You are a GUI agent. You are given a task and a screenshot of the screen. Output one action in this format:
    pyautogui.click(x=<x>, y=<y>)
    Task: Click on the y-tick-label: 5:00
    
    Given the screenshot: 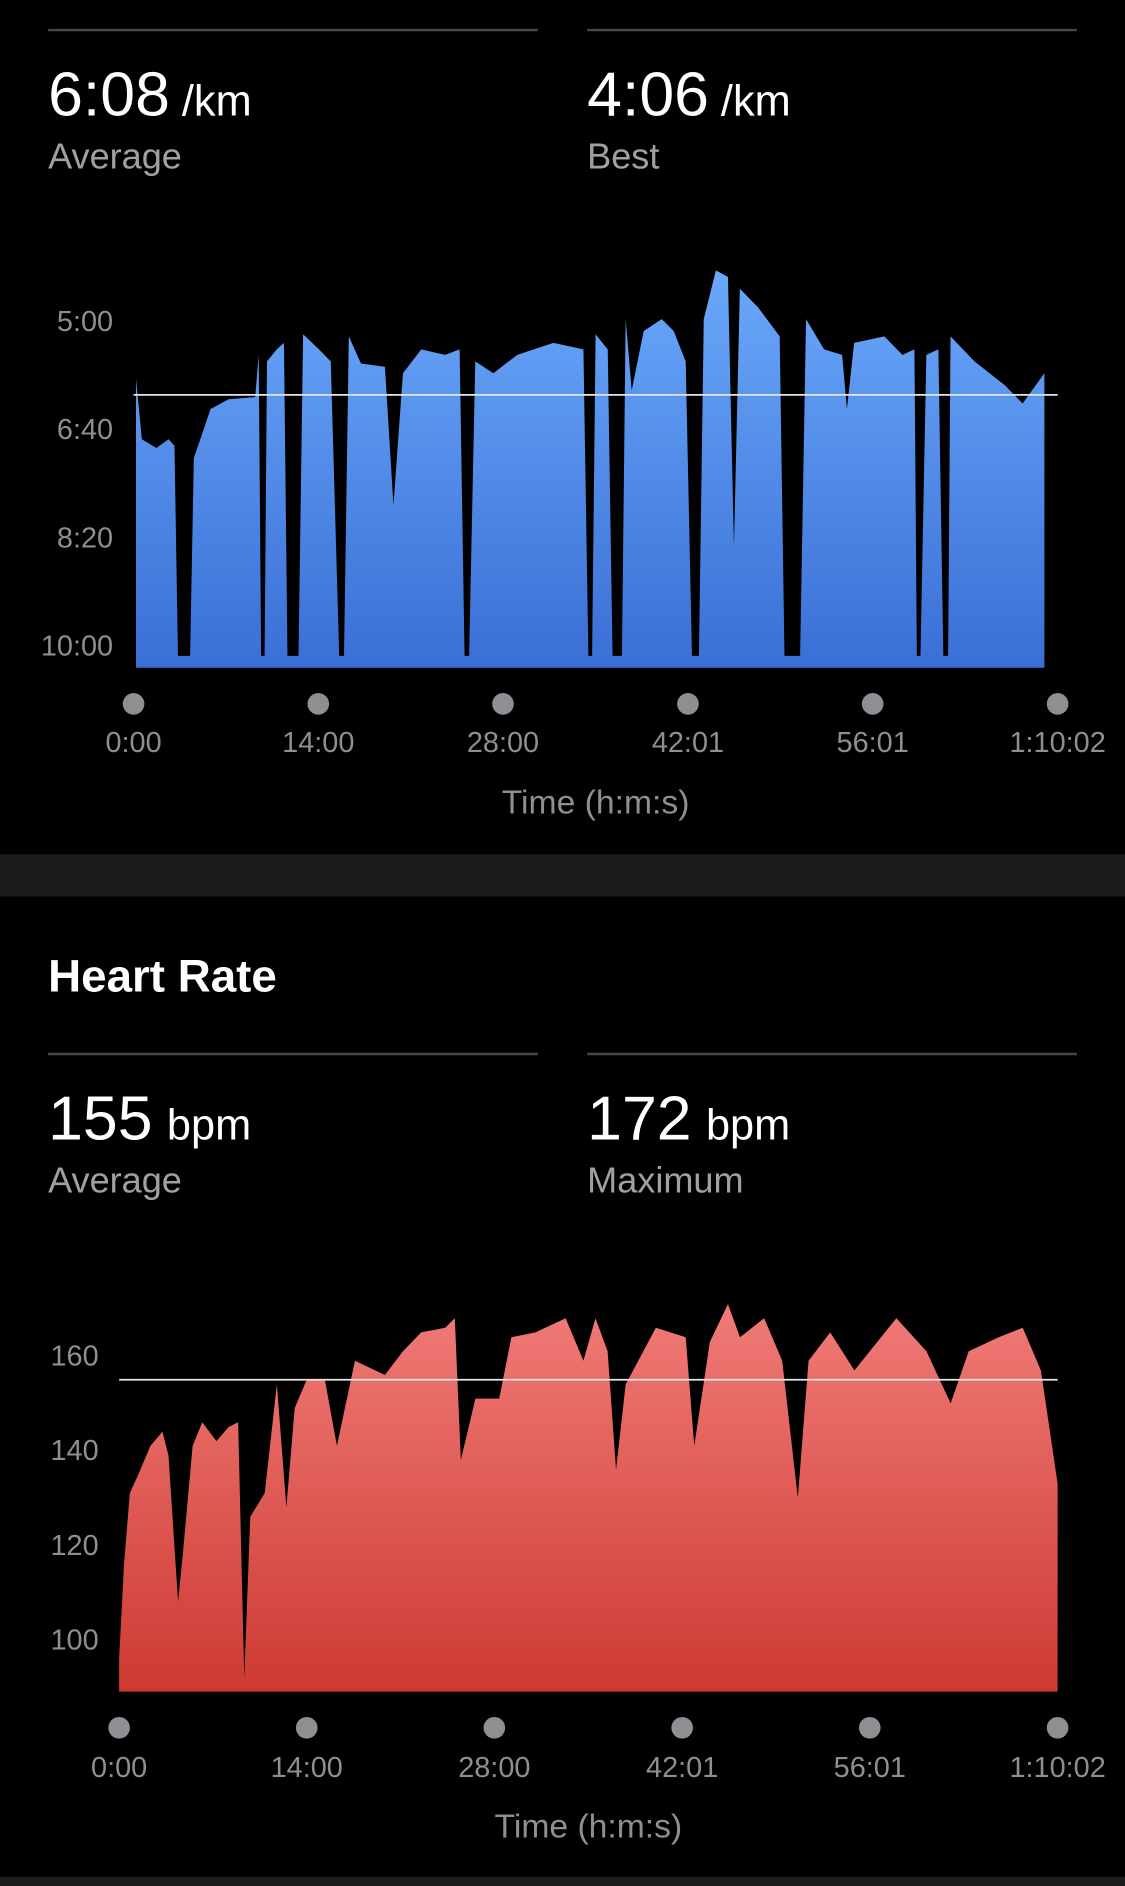 What is the action you would take?
    pyautogui.click(x=85, y=322)
    